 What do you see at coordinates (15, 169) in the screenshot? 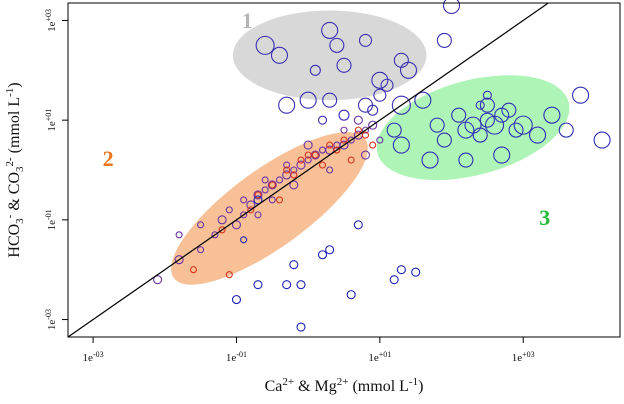
I see `y-axis-title: HCO3- & CO32- (mmol L-1)` at bounding box center [15, 169].